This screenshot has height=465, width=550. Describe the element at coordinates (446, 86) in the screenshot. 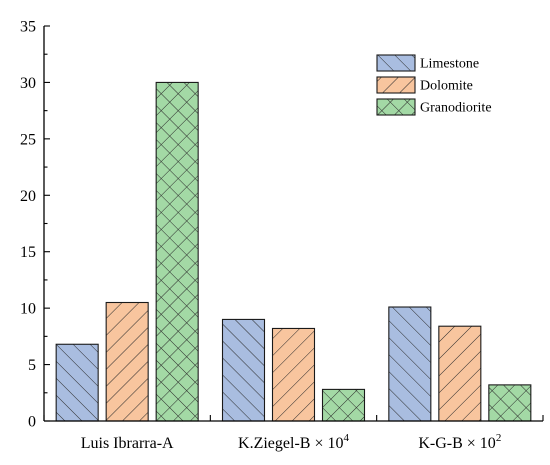

I see `legend-label-dolomite: Dolomite` at that location.